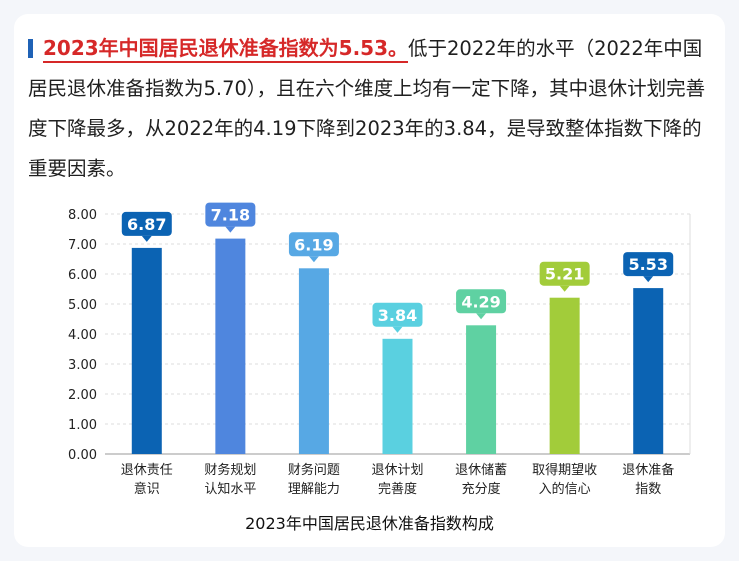 The width and height of the screenshot is (739, 561). I want to click on x-tick-label: 财务规划, so click(230, 470).